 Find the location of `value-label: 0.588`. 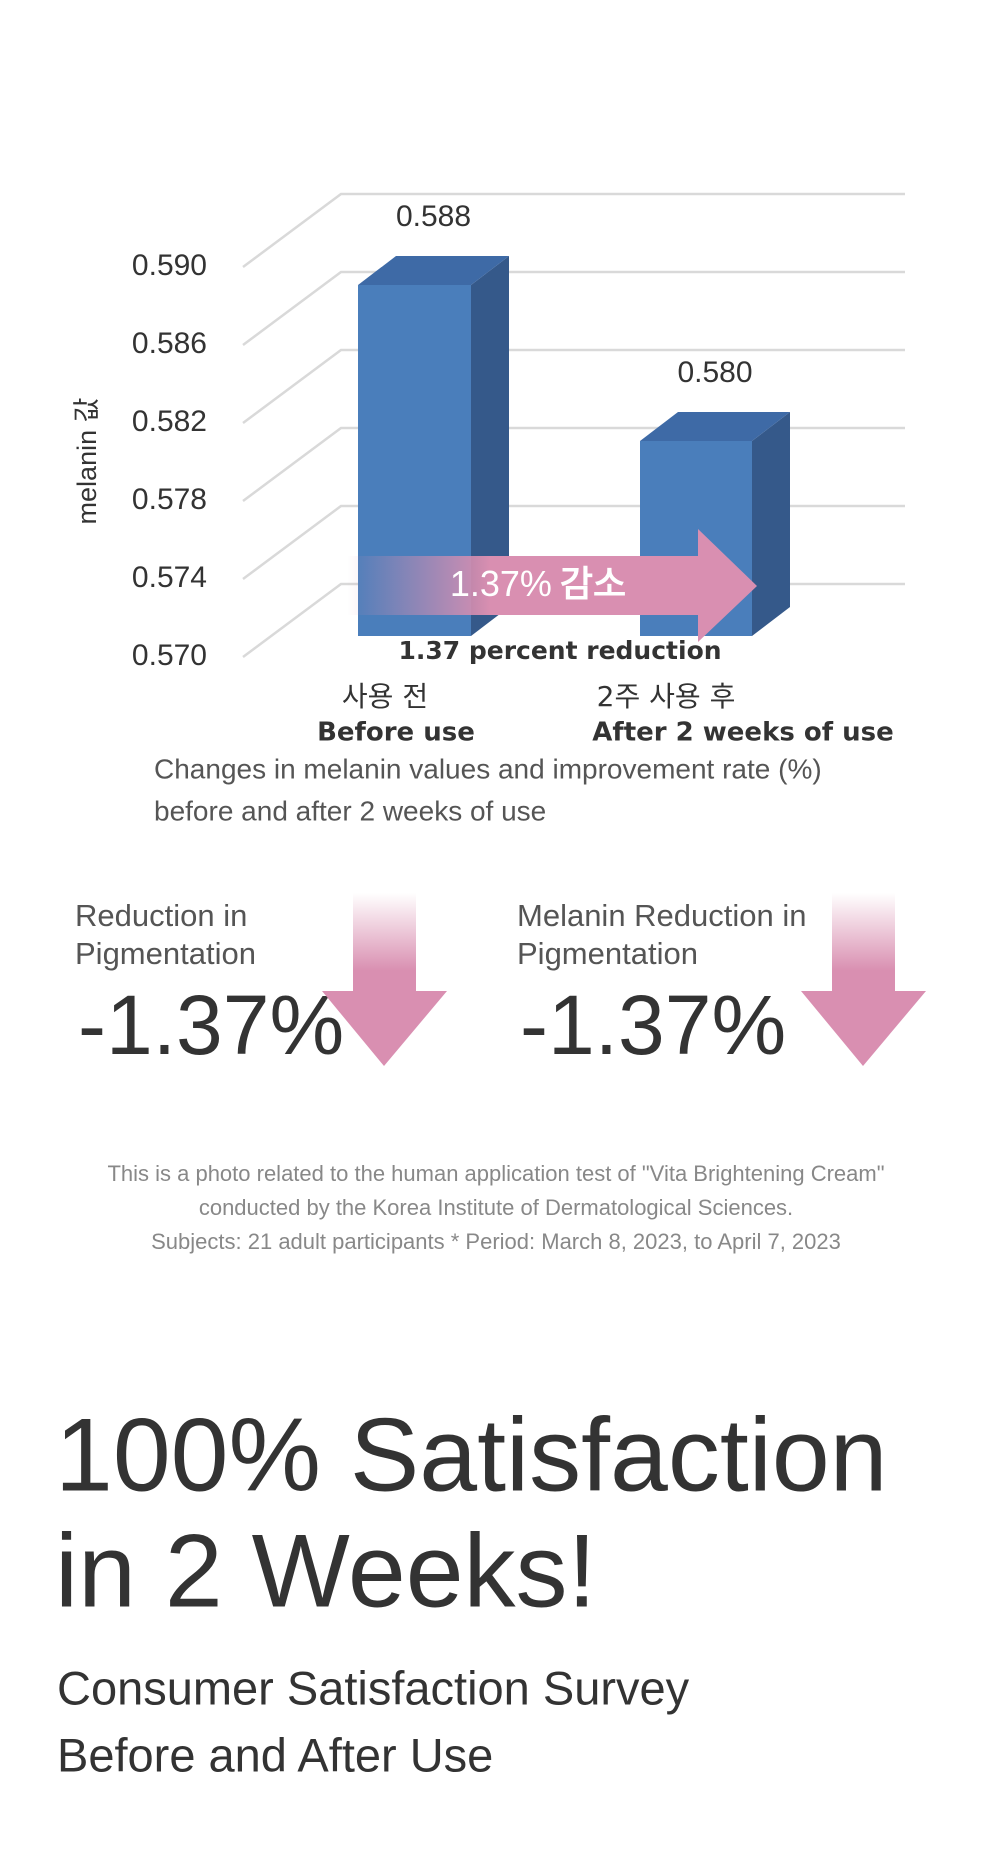

value-label: 0.588 is located at coordinates (433, 216).